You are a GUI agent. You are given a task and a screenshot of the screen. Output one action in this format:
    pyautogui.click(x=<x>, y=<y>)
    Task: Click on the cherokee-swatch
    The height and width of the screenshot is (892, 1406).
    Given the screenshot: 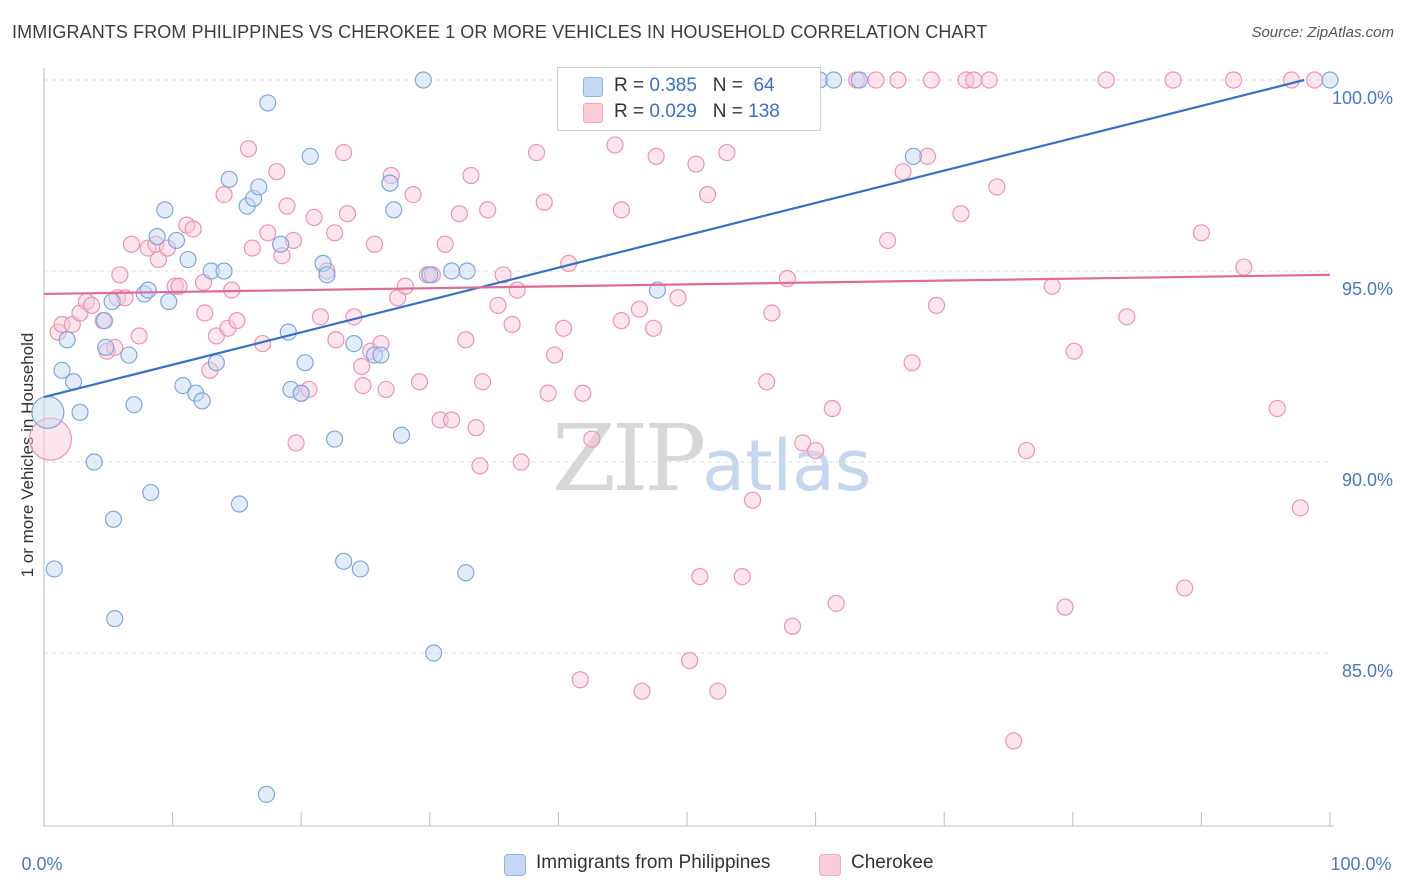 What is the action you would take?
    pyautogui.click(x=593, y=113)
    